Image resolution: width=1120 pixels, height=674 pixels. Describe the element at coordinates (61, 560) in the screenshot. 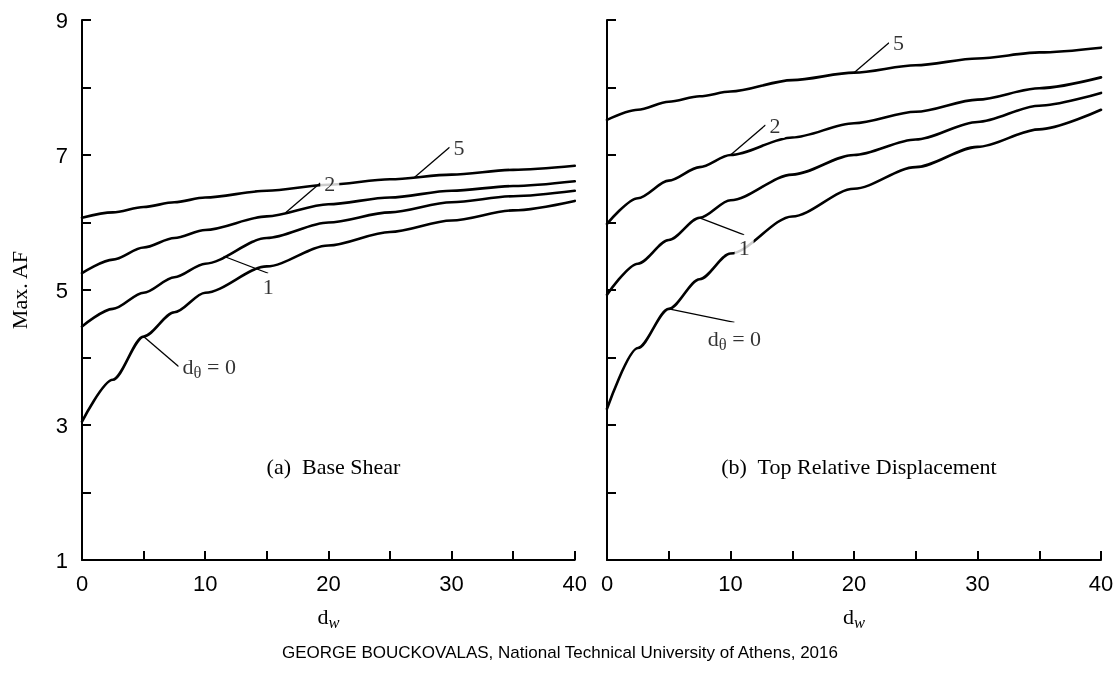

I see `y-tick-label: 1` at that location.